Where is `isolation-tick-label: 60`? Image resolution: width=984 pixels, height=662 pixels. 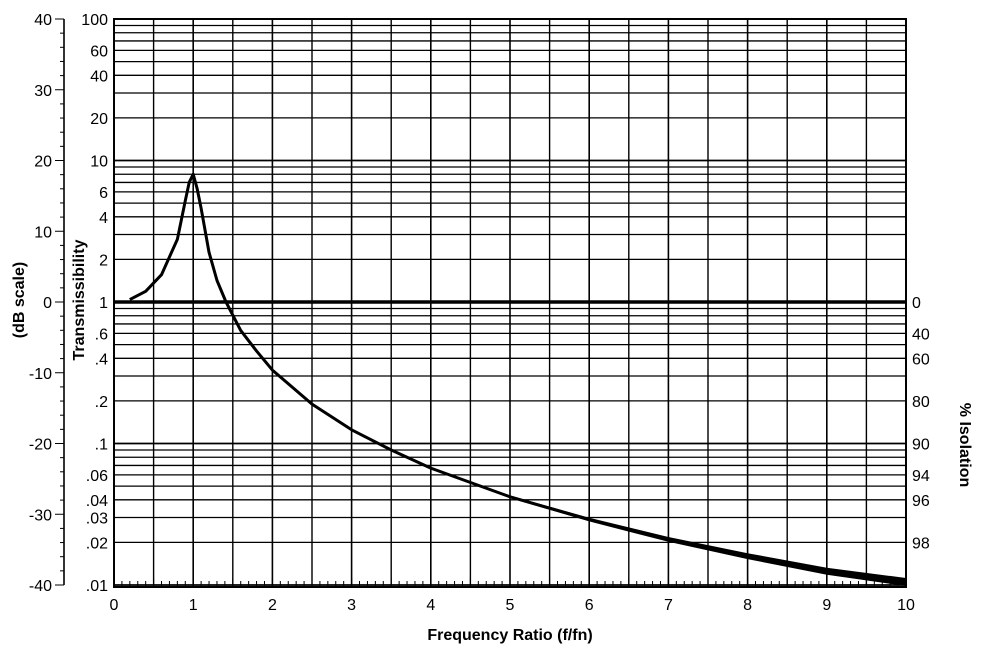 isolation-tick-label: 60 is located at coordinates (921, 359).